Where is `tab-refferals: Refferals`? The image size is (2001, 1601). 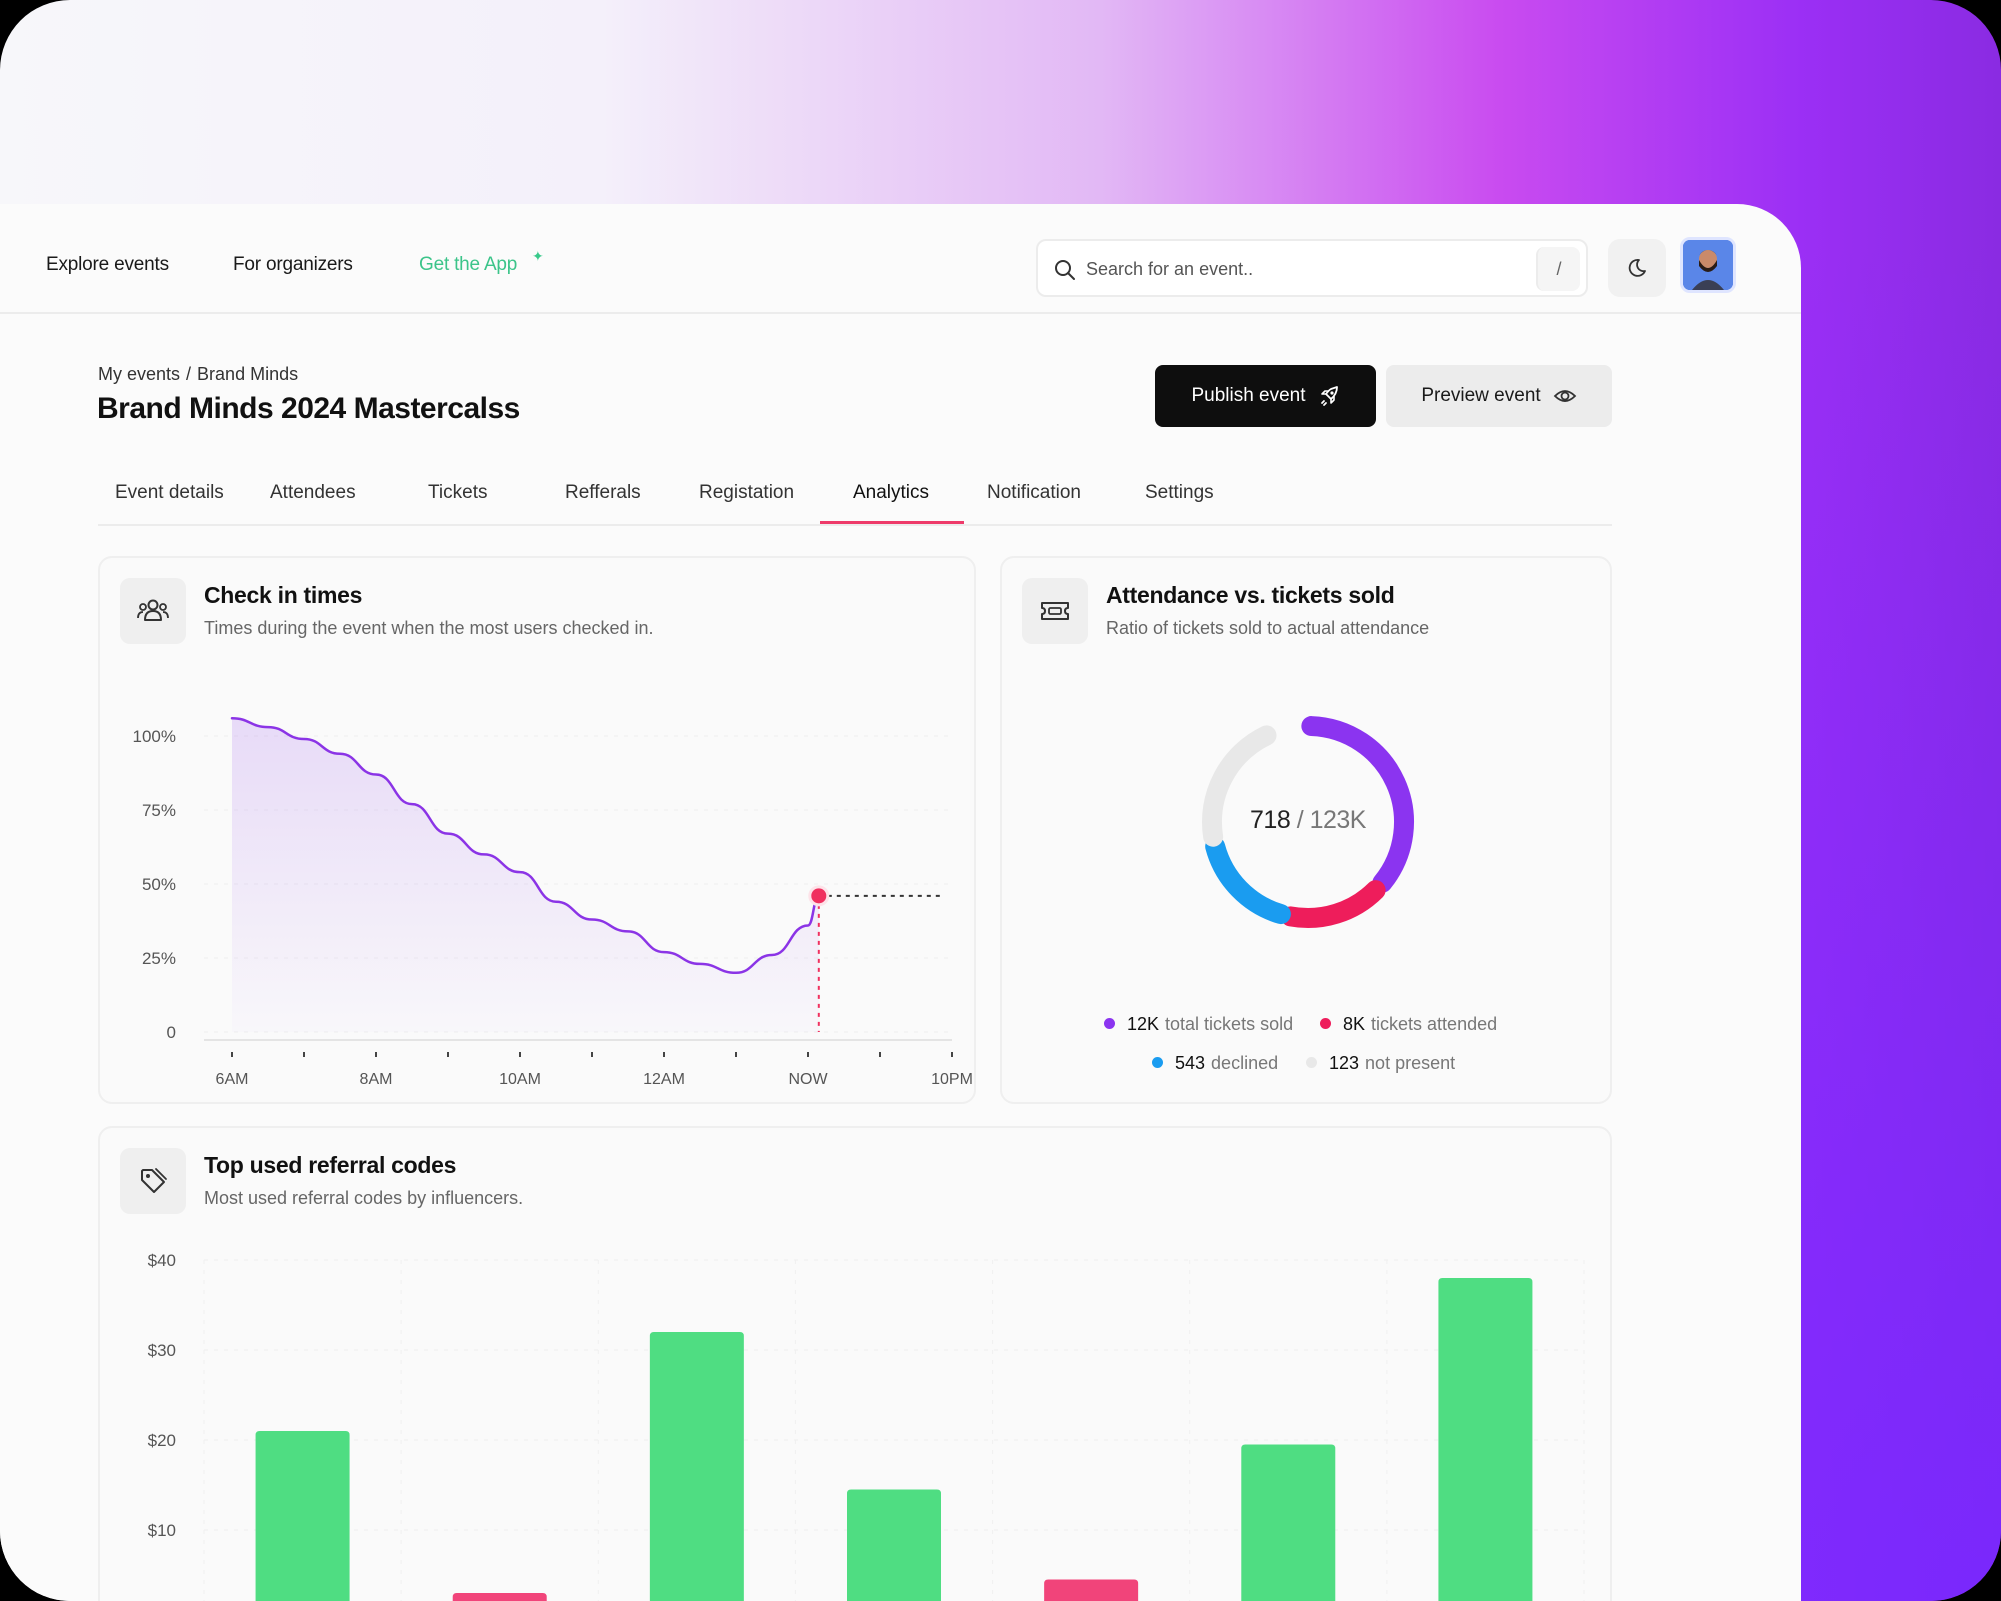
tab-refferals: Refferals is located at coordinates (603, 492).